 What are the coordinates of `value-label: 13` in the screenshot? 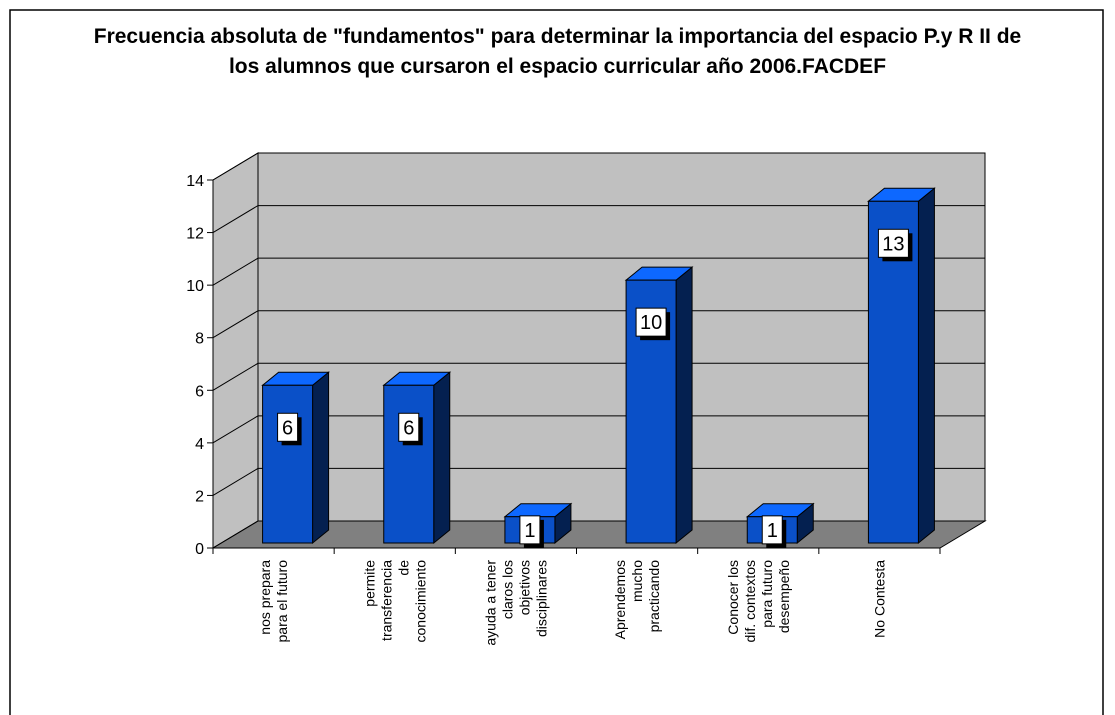 It's located at (893, 244).